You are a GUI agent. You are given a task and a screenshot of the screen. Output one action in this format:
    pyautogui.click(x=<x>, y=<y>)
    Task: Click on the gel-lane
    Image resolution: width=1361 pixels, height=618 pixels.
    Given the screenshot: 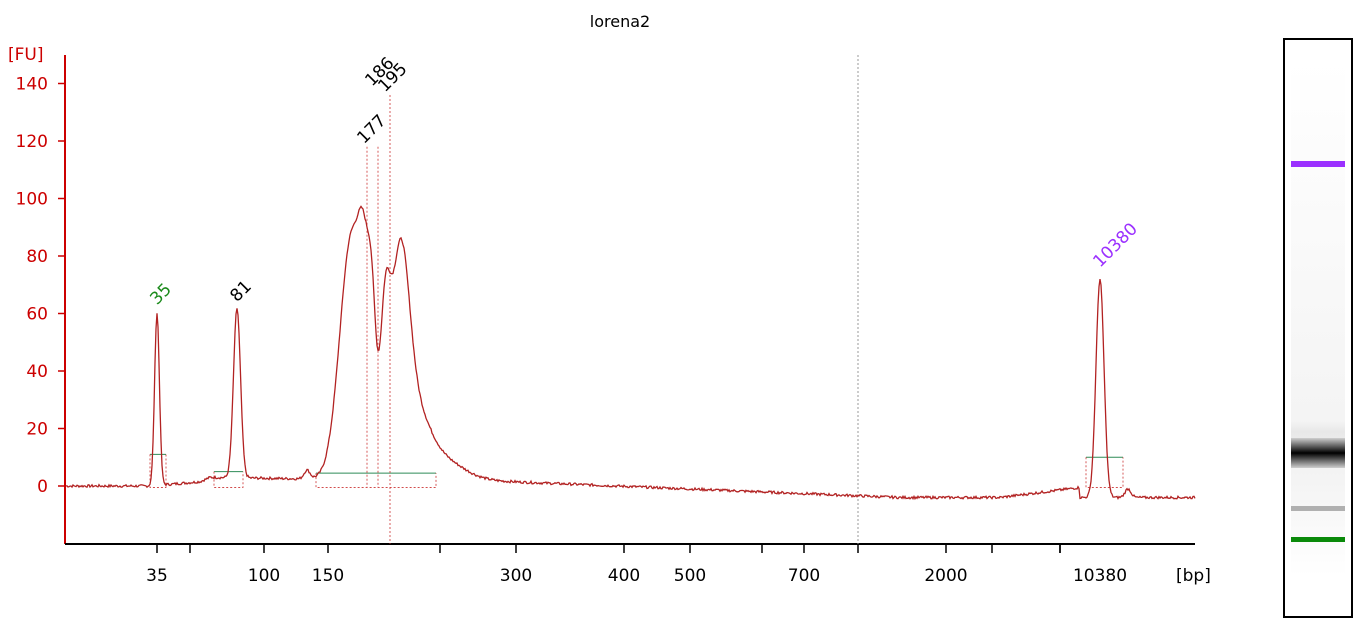 What is the action you would take?
    pyautogui.click(x=1318, y=328)
    